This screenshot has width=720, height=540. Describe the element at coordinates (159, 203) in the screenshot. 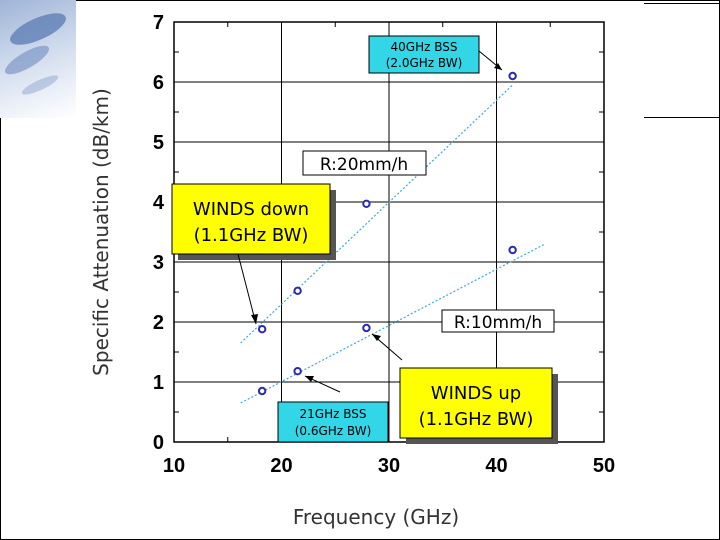

I see `y-tick-label: 4` at that location.